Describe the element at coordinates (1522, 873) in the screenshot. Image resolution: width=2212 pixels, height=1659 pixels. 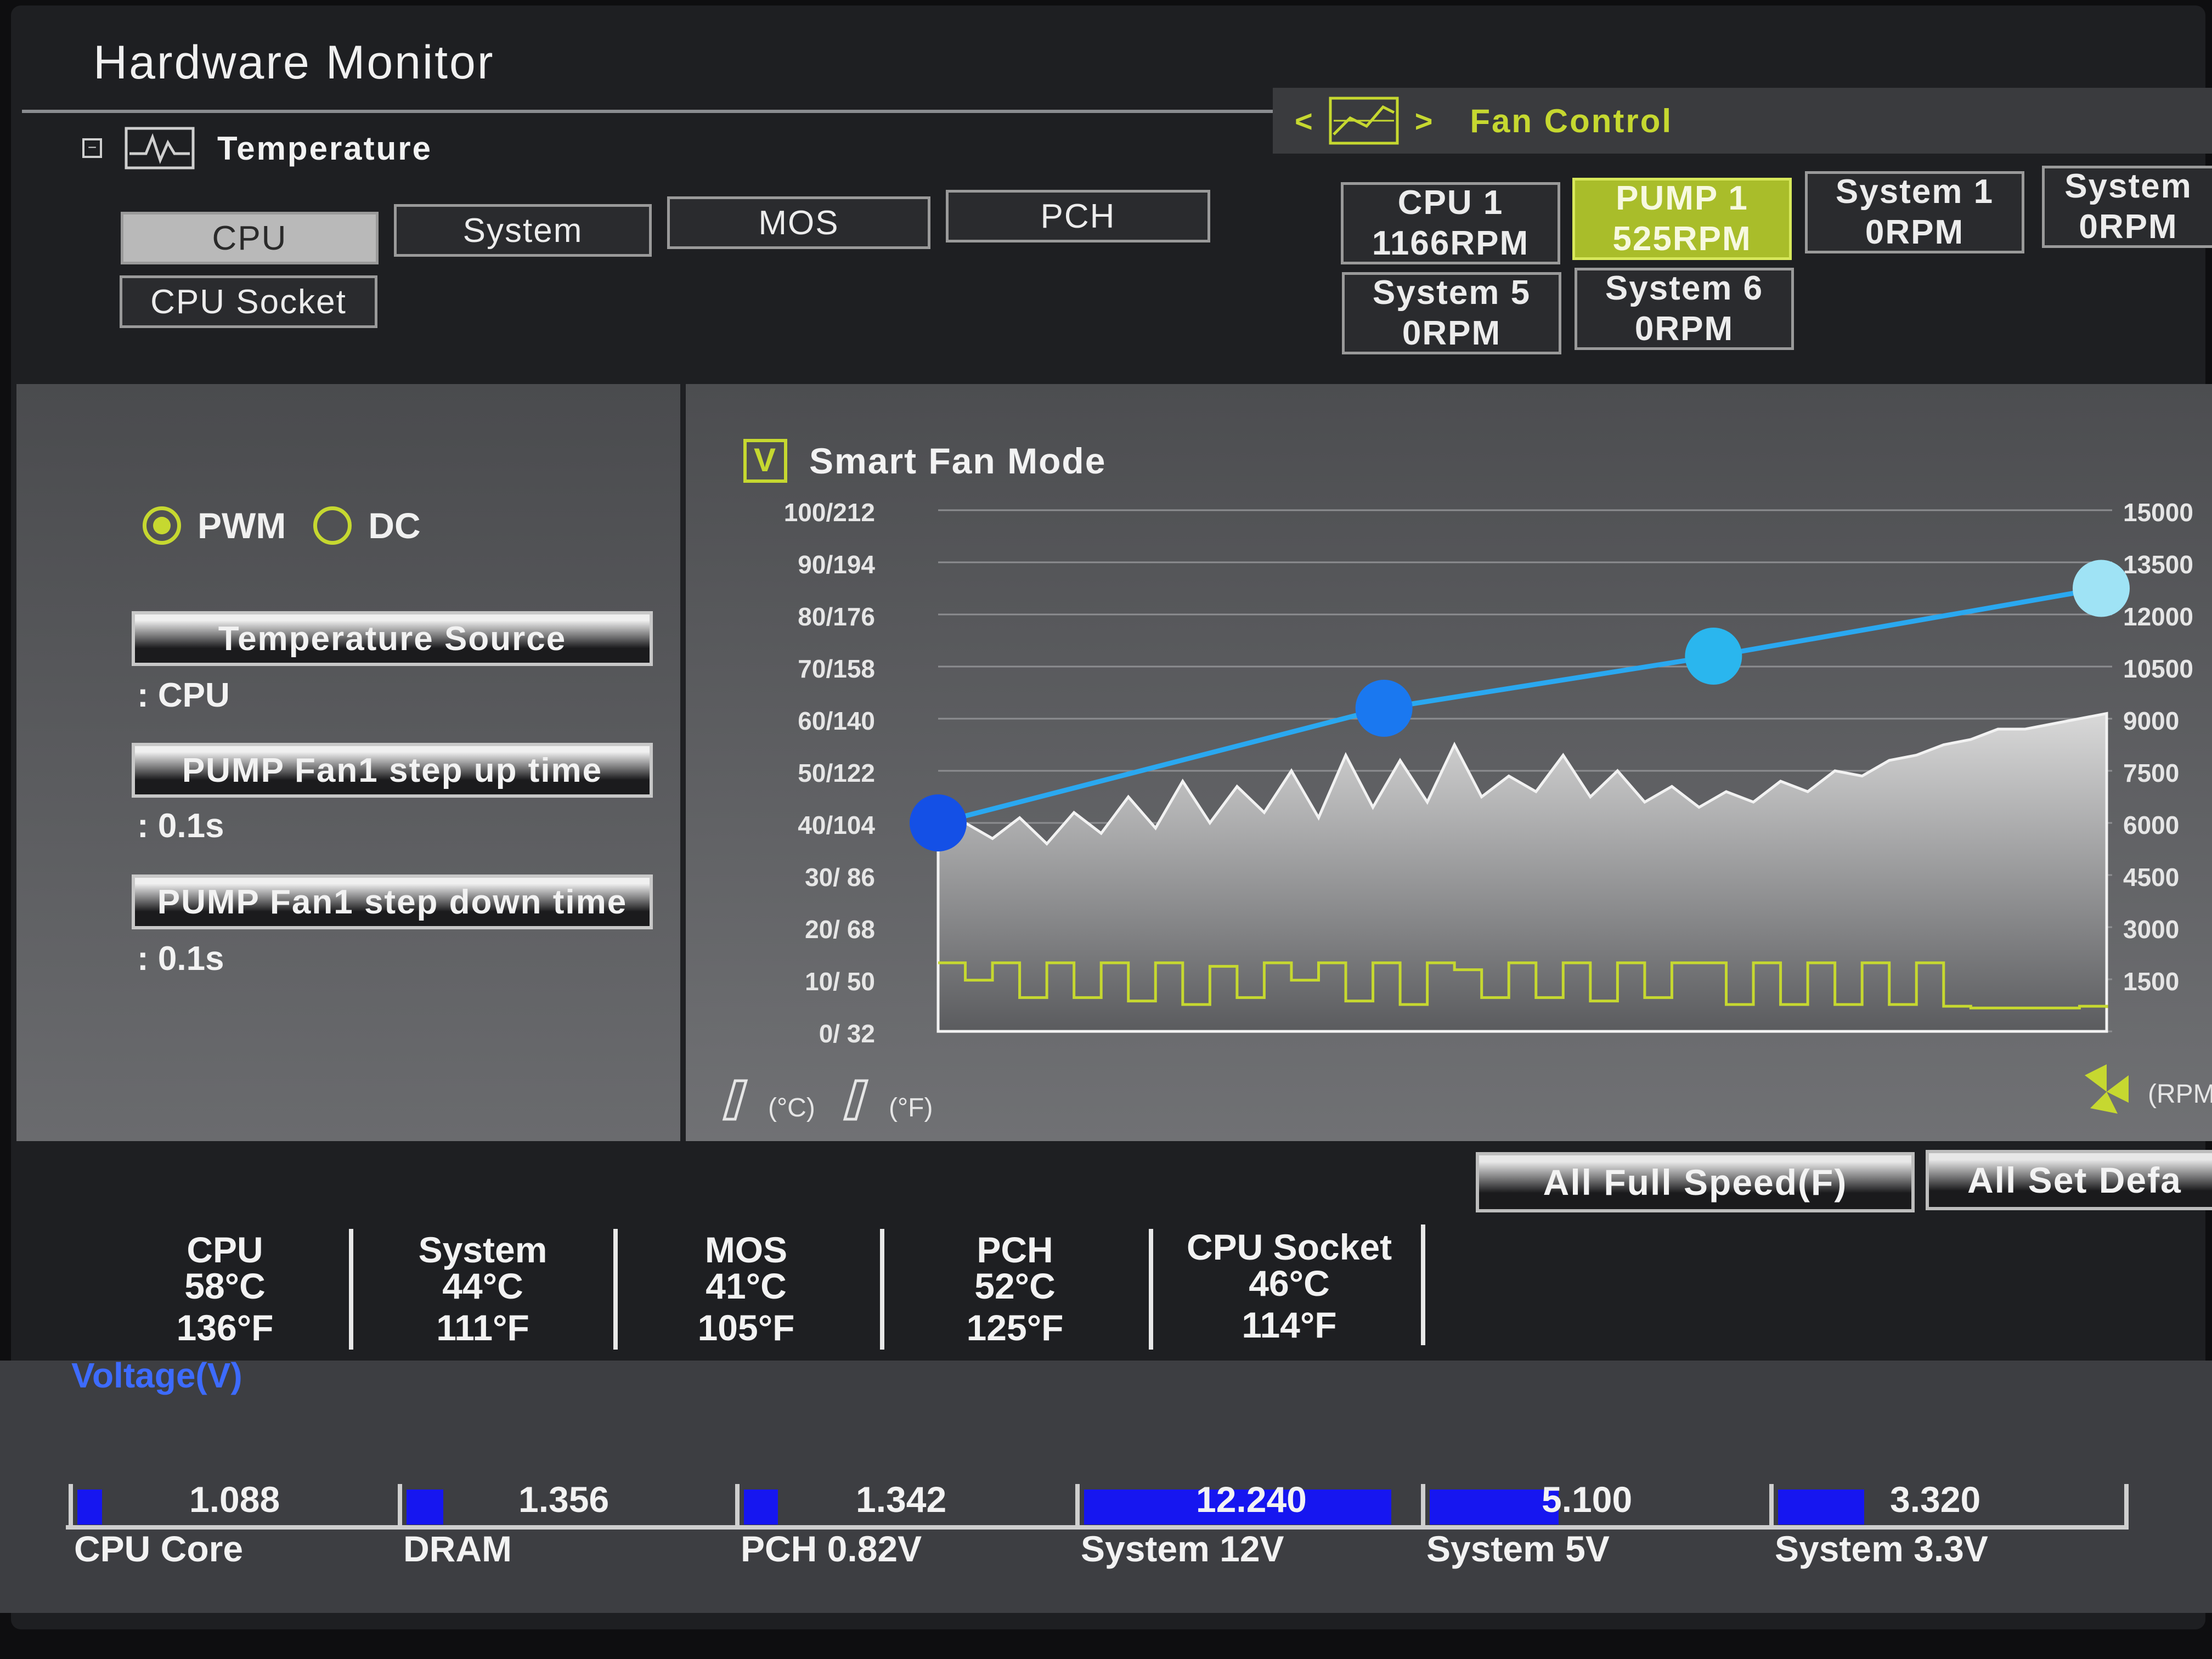
I see `temperature-history-area` at that location.